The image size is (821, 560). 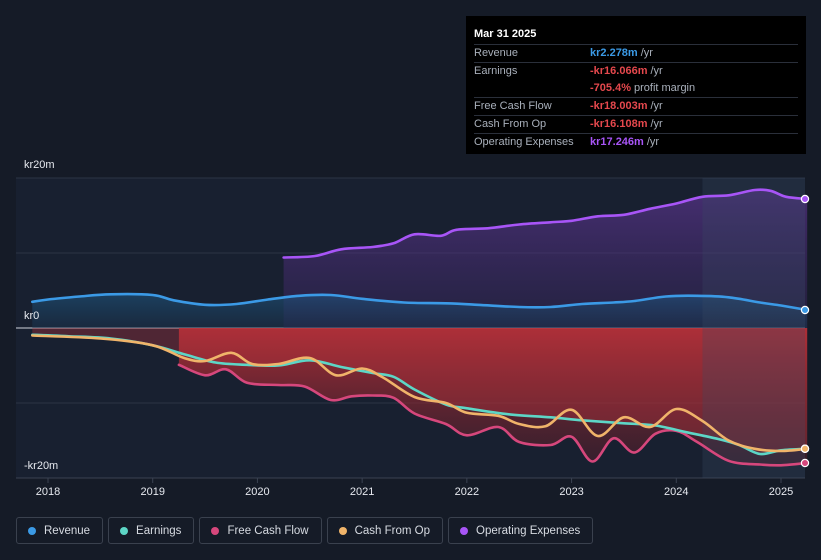 What do you see at coordinates (419, 302) in the screenshot?
I see `series-line-revenue` at bounding box center [419, 302].